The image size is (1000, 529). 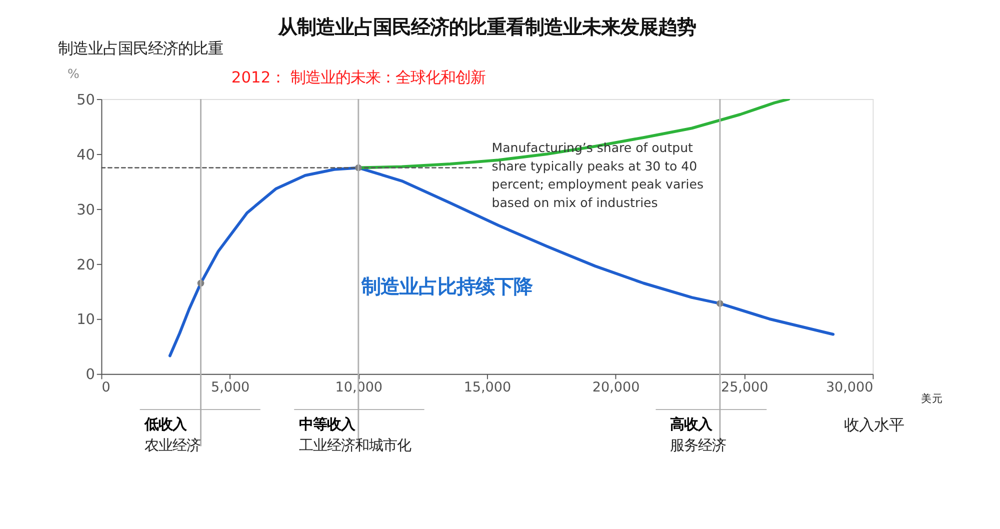 What do you see at coordinates (698, 446) in the screenshot?
I see `text: 服务经济` at bounding box center [698, 446].